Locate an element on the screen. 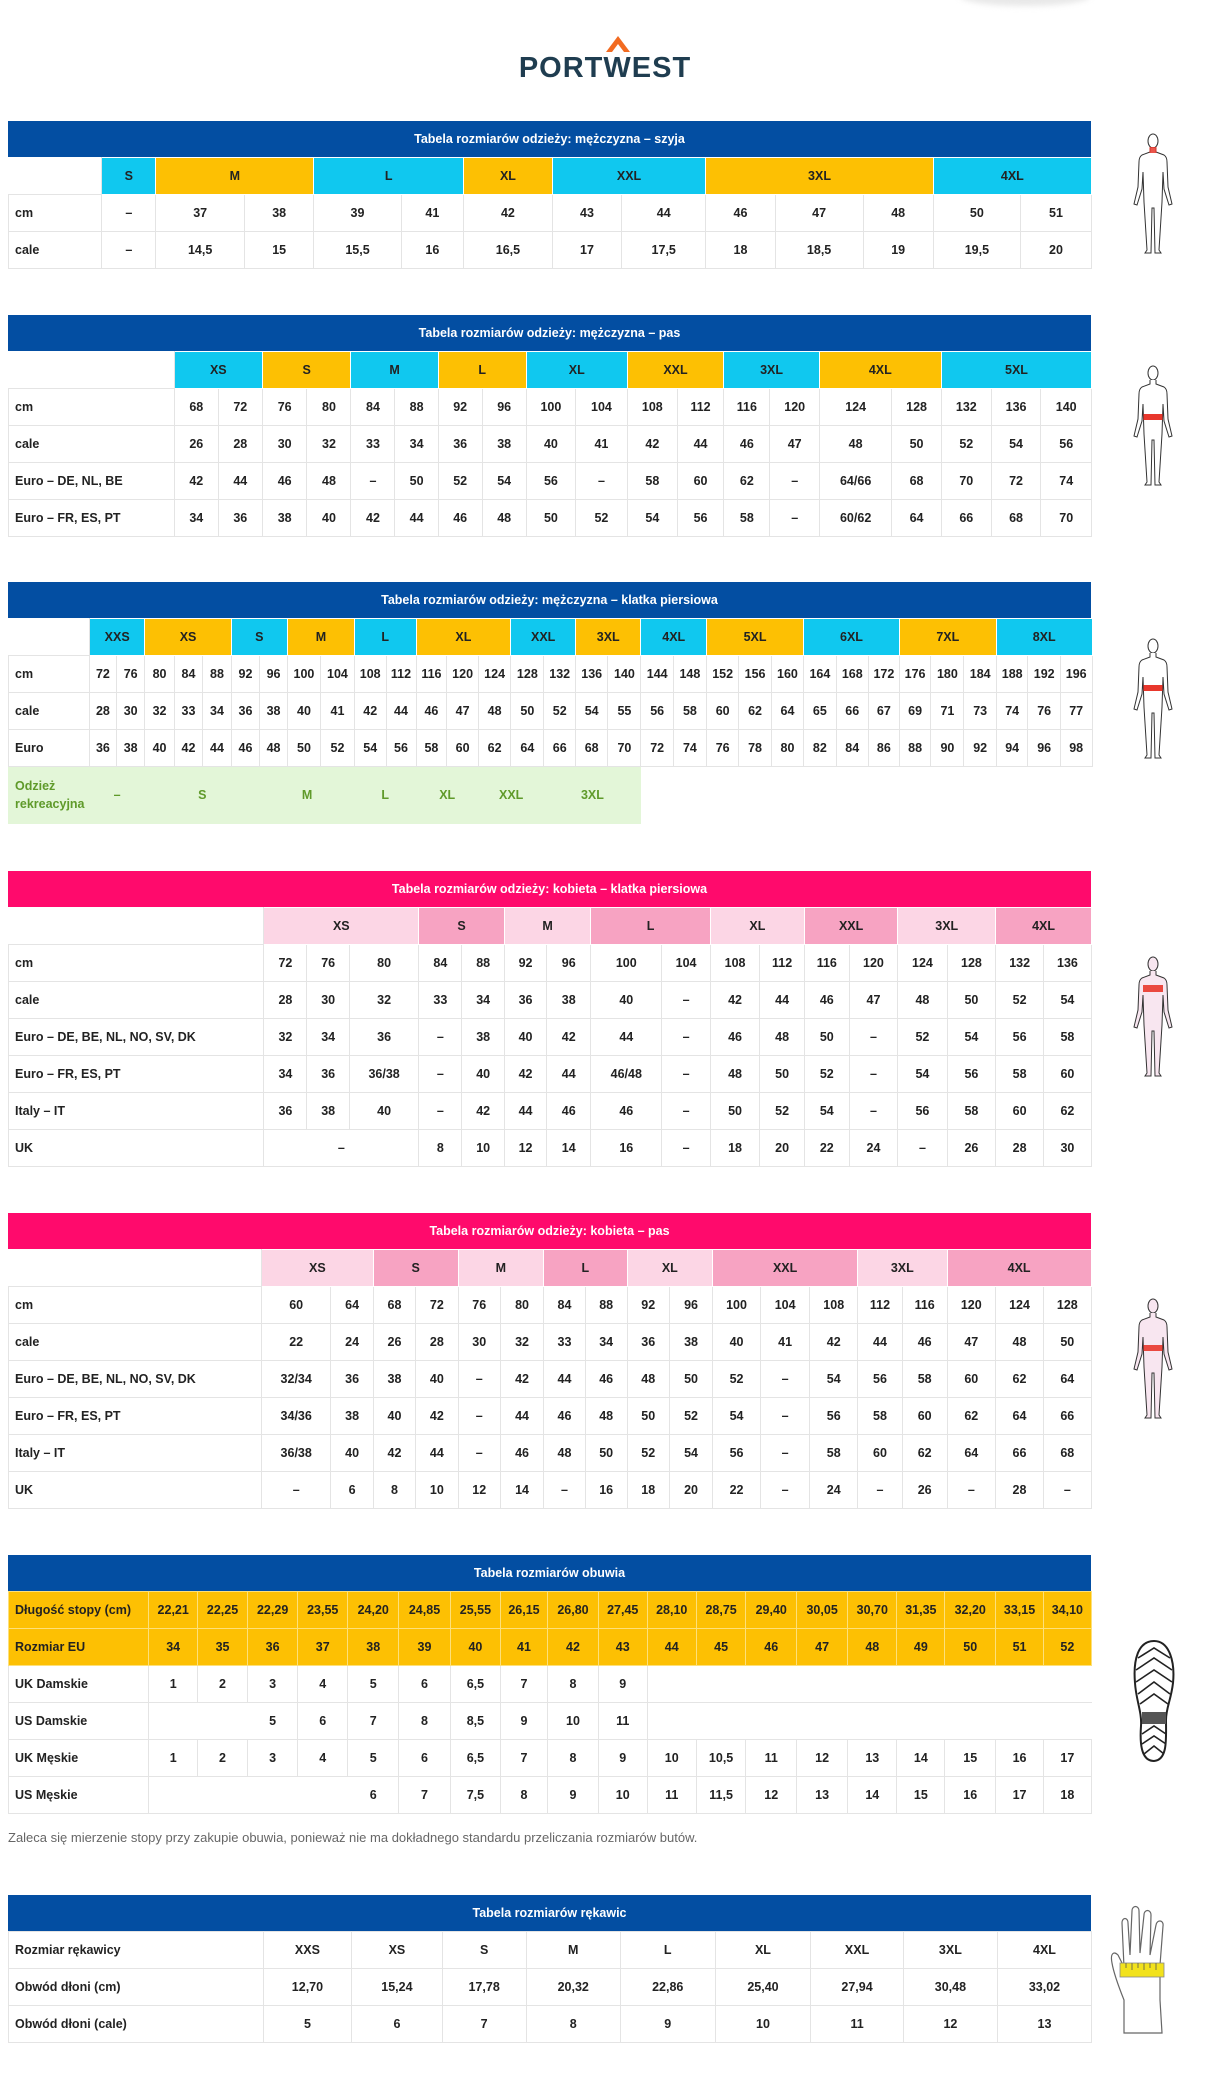  table-cell: 32 is located at coordinates (329, 444).